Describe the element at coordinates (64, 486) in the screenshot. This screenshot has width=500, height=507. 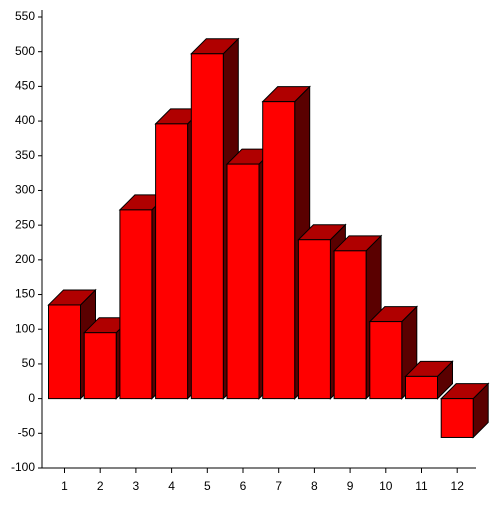
I see `x-tick-label: 1` at that location.